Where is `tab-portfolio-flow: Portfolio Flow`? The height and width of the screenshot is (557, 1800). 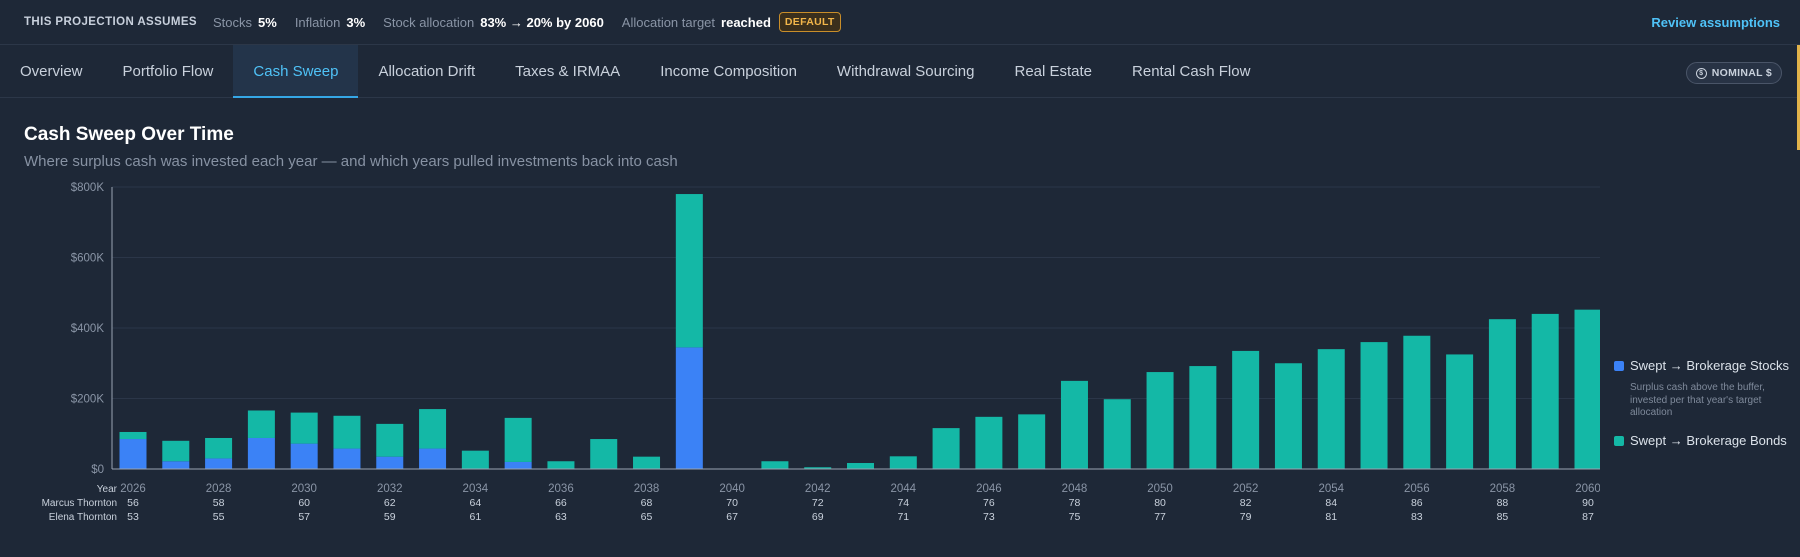 tab-portfolio-flow: Portfolio Flow is located at coordinates (168, 71).